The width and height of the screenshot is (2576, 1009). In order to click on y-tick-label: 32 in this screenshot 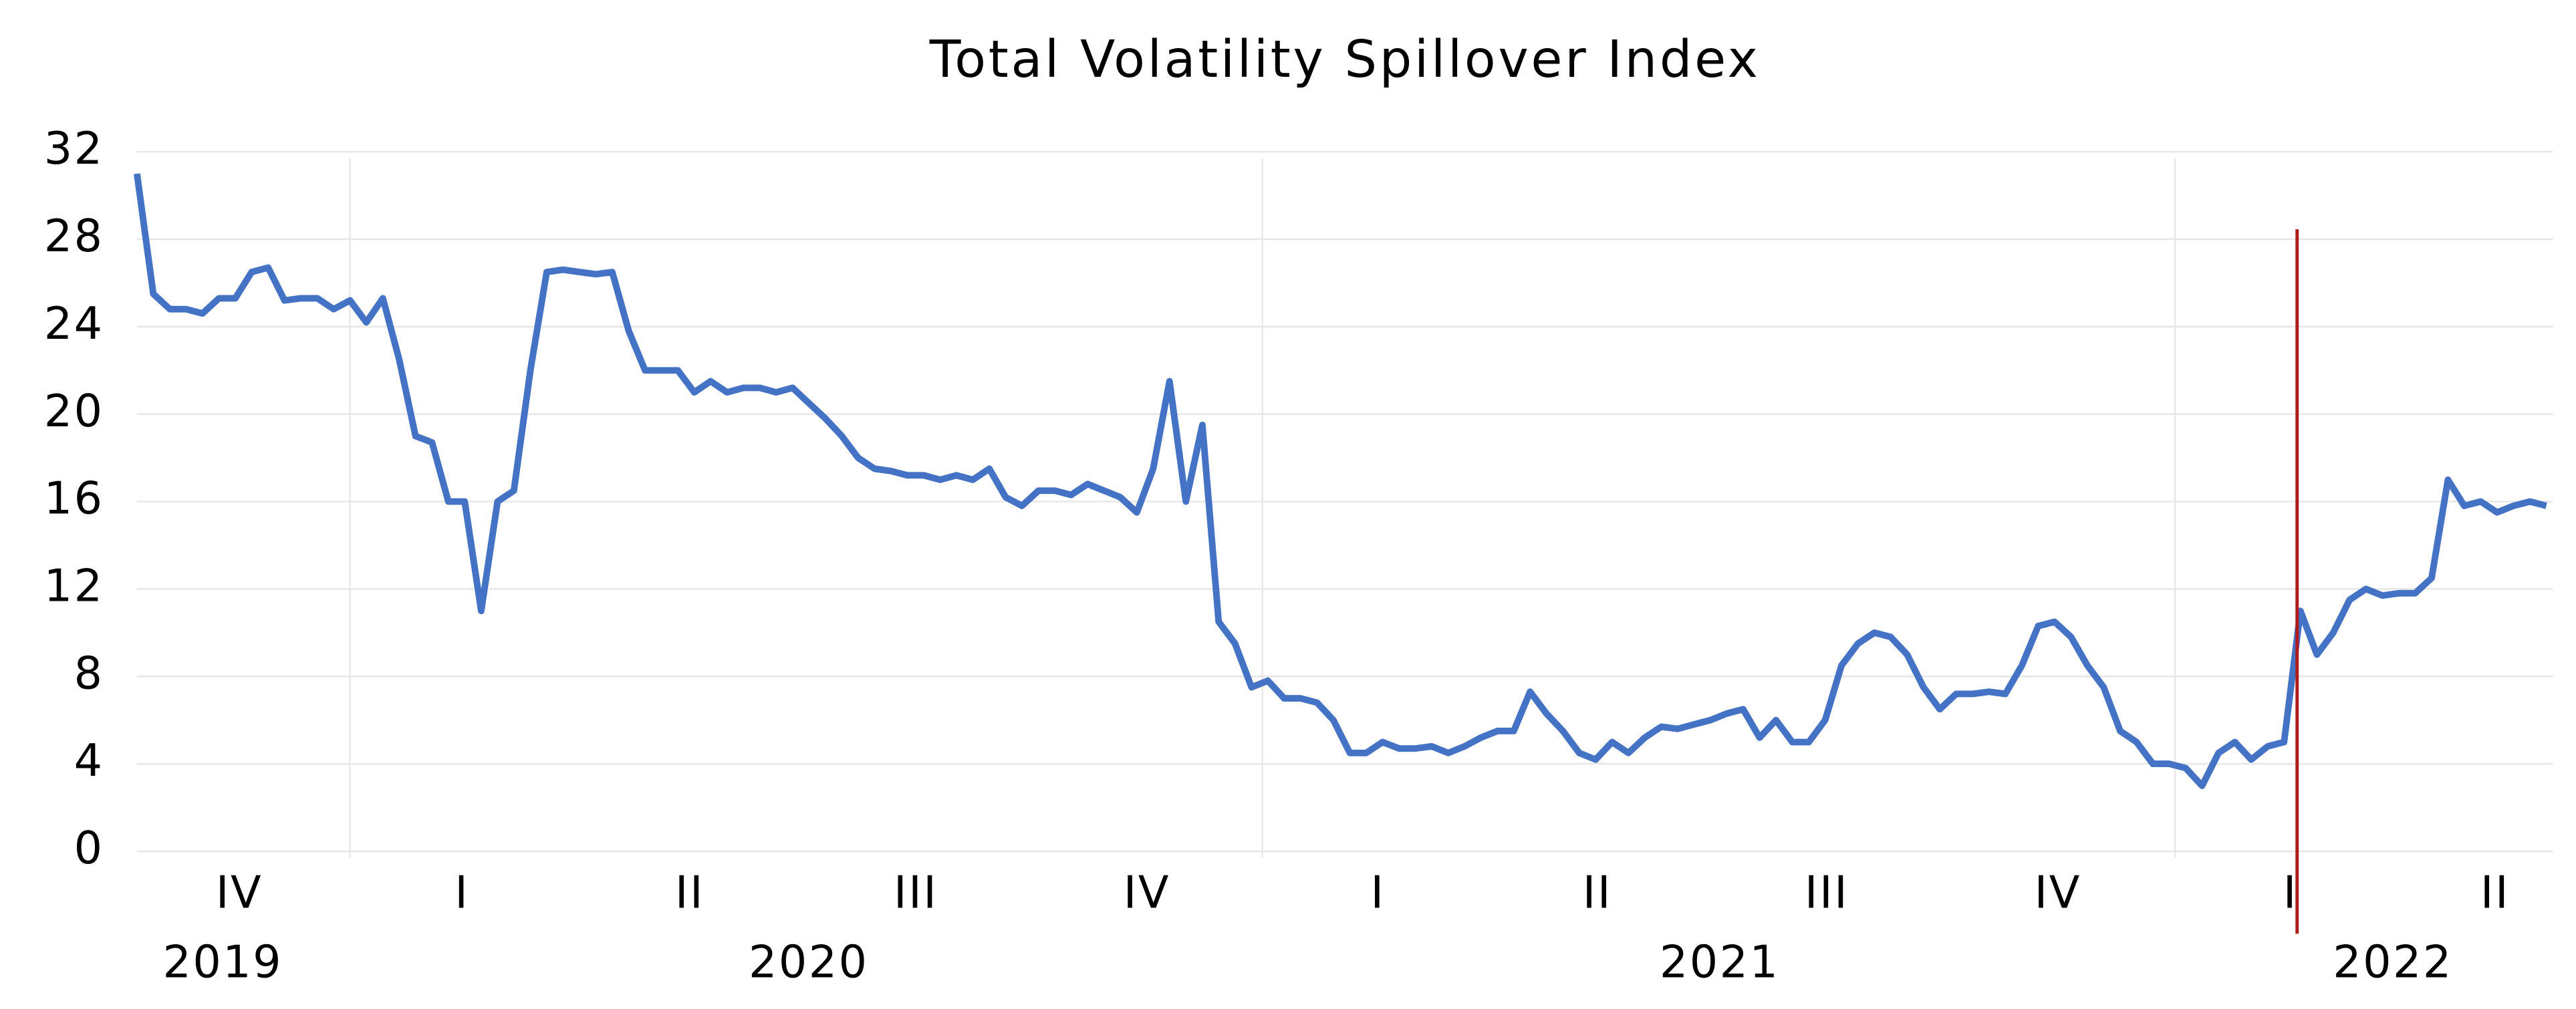, I will do `click(74, 148)`.